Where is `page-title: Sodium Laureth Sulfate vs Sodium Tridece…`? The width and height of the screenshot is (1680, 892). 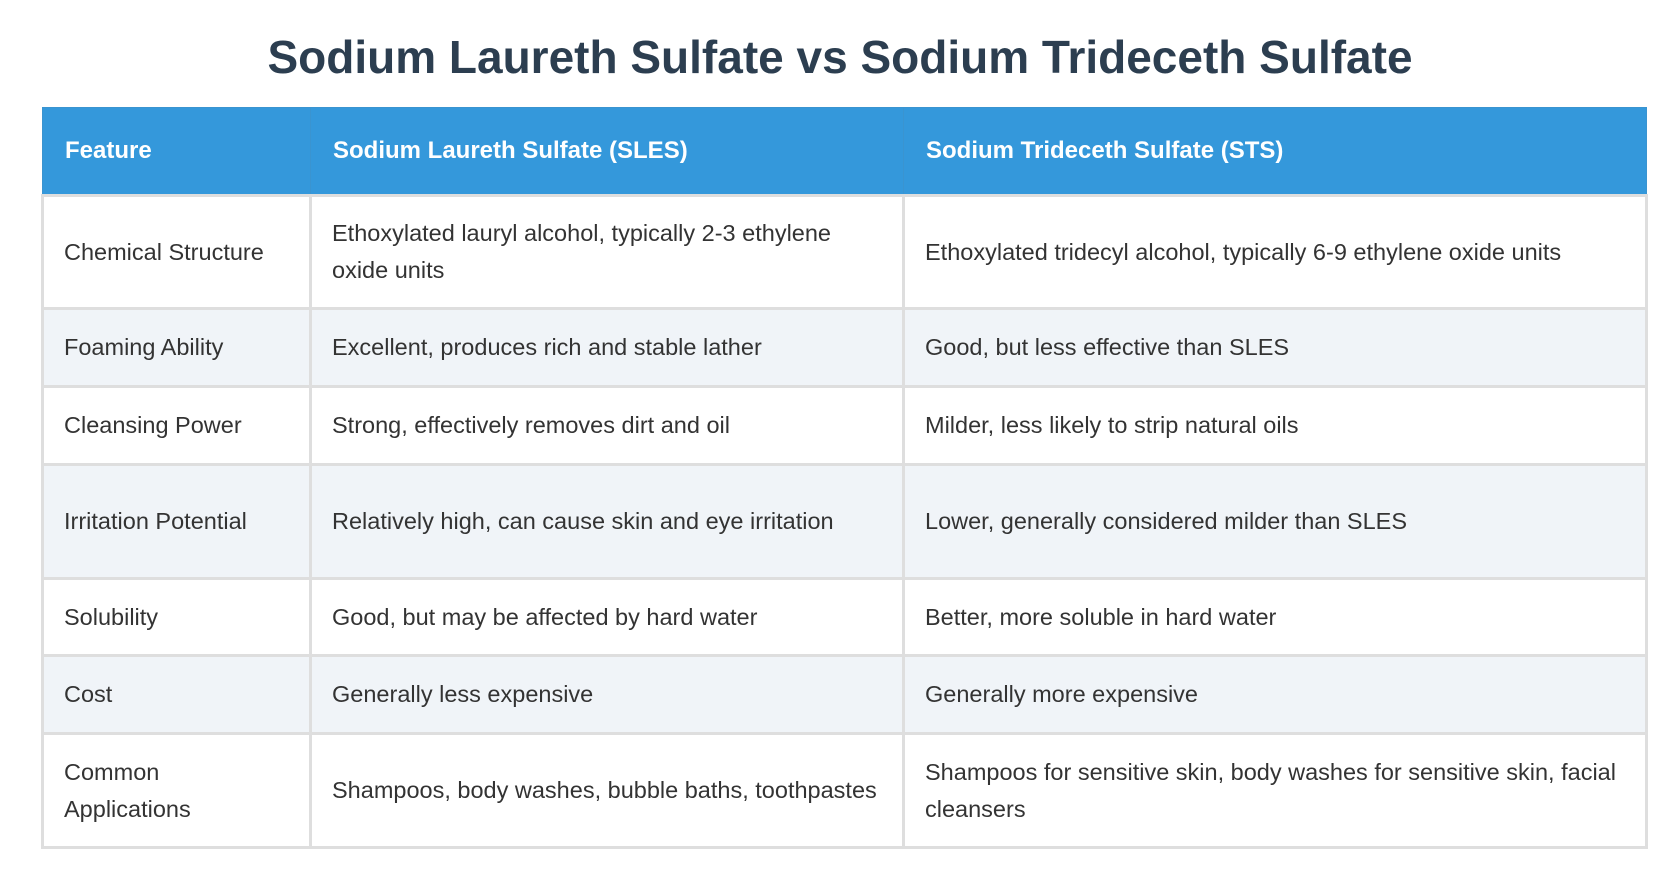
page-title: Sodium Laureth Sulfate vs Sodium Tridece… is located at coordinates (840, 57).